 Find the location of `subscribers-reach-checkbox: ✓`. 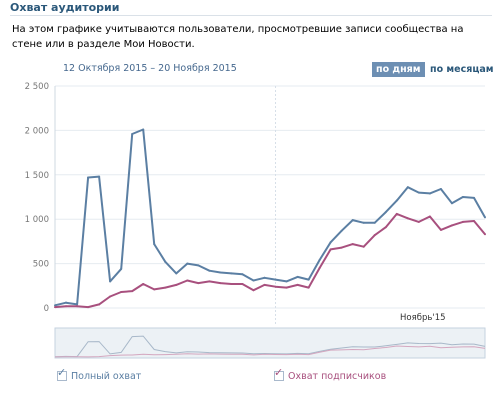

subscribers-reach-checkbox: ✓ is located at coordinates (279, 374).